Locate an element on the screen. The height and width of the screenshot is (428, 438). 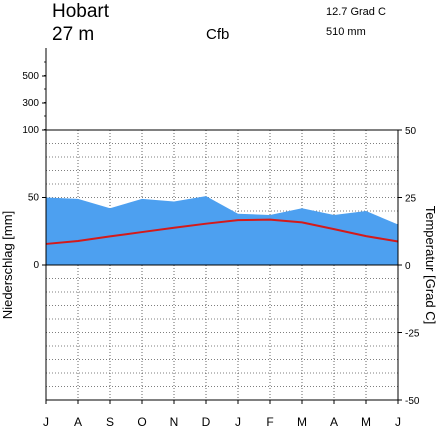
y-tick-label-left: 50 is located at coordinates (34, 198).